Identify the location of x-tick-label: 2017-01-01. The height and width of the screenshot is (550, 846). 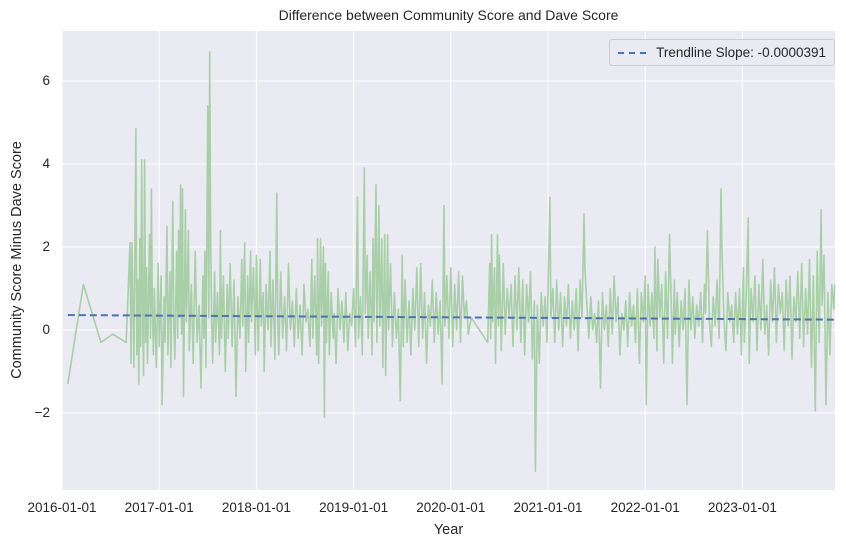
(159, 507).